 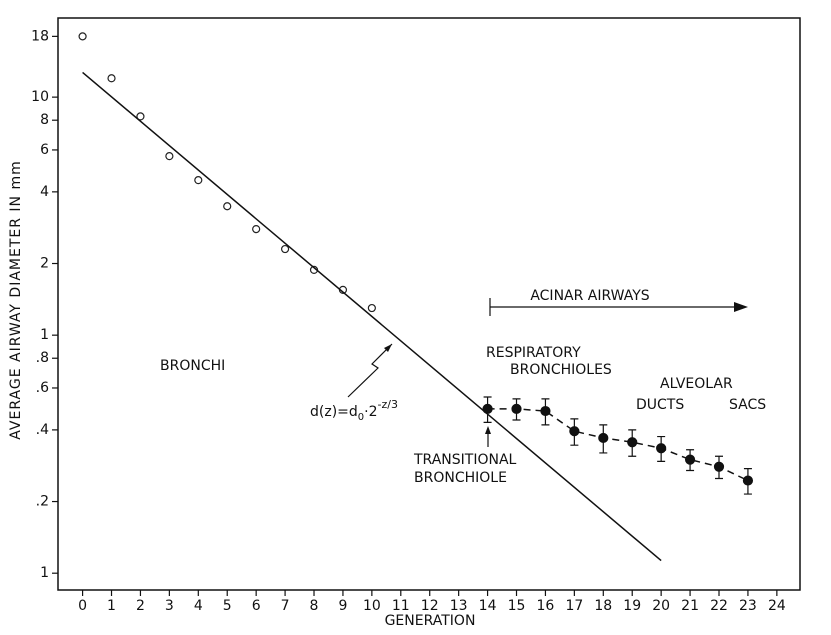 What do you see at coordinates (741, 307) in the screenshot?
I see `acinar-arrow-head` at bounding box center [741, 307].